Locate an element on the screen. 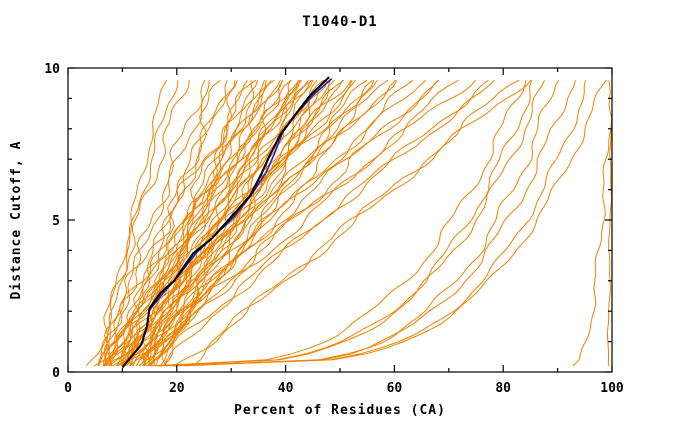 The height and width of the screenshot is (440, 680). x-tick-label: 20 is located at coordinates (177, 388).